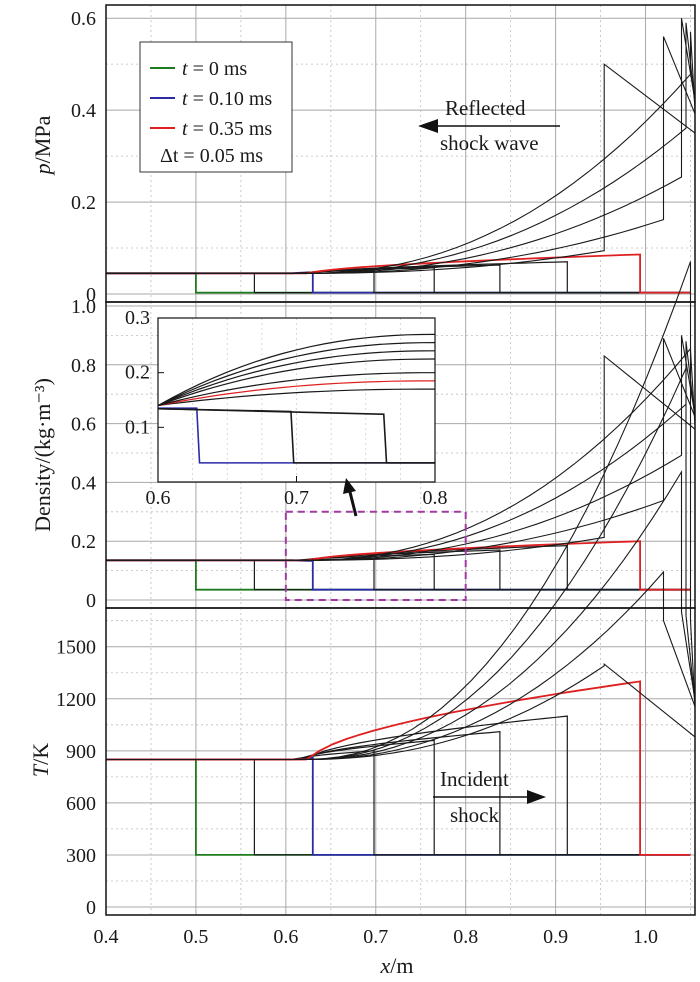 The height and width of the screenshot is (982, 700). What do you see at coordinates (42, 455) in the screenshot?
I see `ylabel-density: Density/(kg·m⁻³)` at bounding box center [42, 455].